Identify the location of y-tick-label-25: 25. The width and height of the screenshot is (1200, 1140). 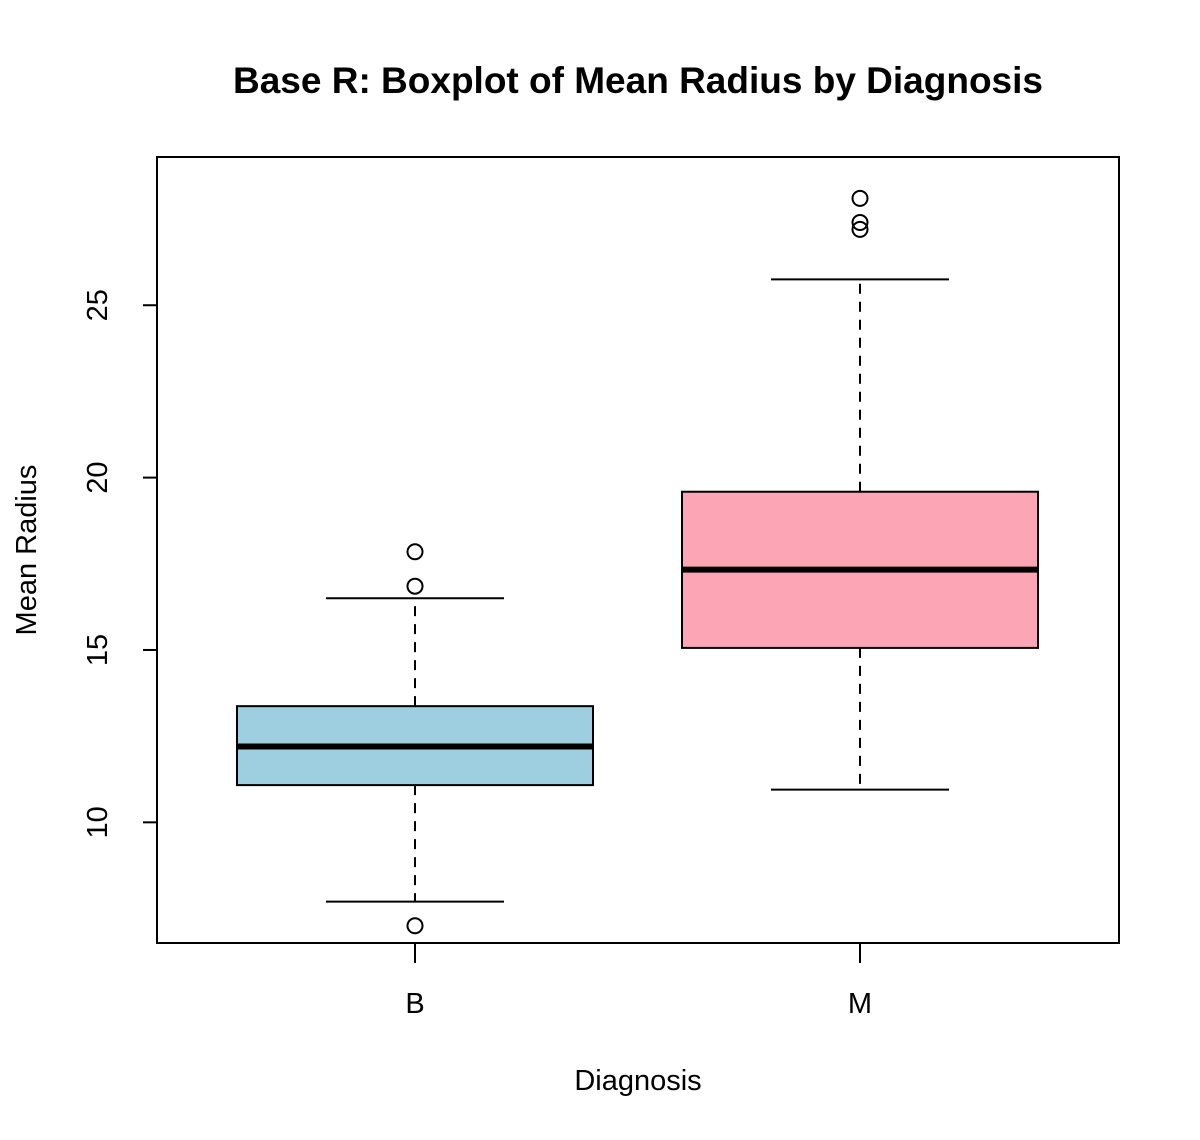
(98, 305).